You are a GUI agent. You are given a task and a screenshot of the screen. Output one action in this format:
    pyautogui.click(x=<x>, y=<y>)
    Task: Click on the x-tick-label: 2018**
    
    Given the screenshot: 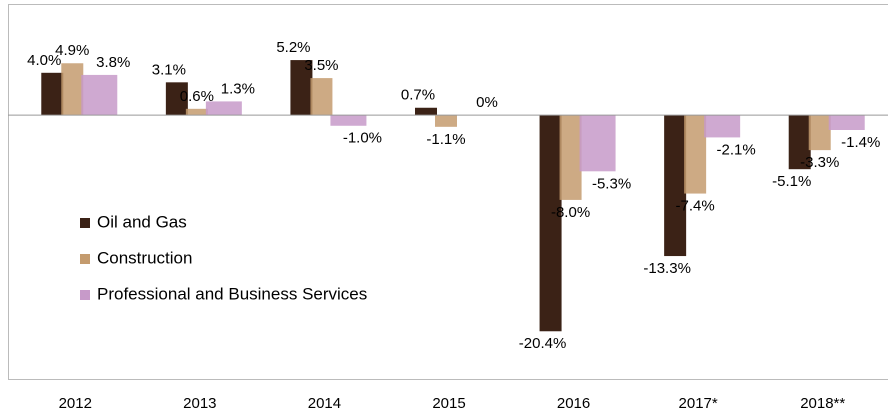 What is the action you would take?
    pyautogui.click(x=822, y=403)
    